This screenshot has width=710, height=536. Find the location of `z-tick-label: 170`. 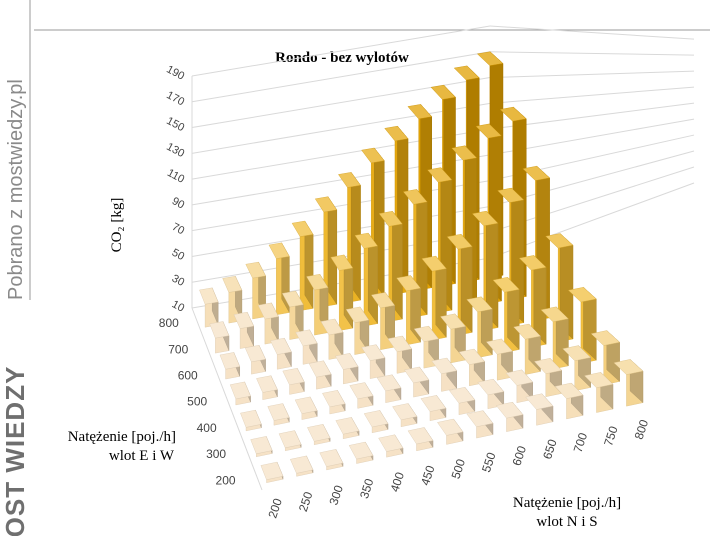

z-tick-label: 170 is located at coordinates (175, 98).